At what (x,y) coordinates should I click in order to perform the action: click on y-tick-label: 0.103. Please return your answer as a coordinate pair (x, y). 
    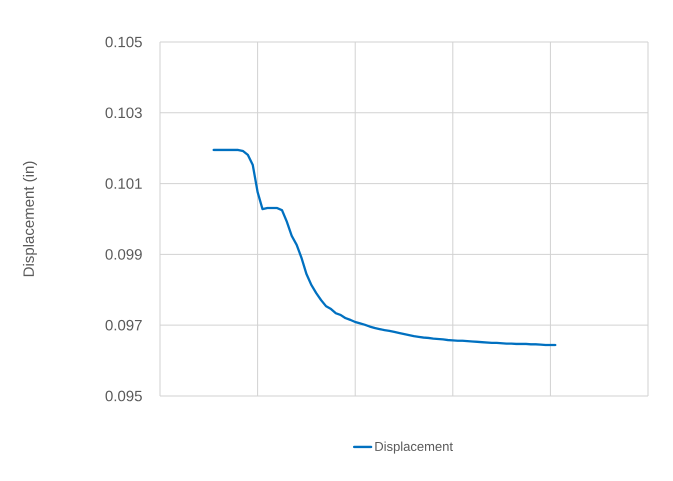
    Looking at the image, I should click on (124, 112).